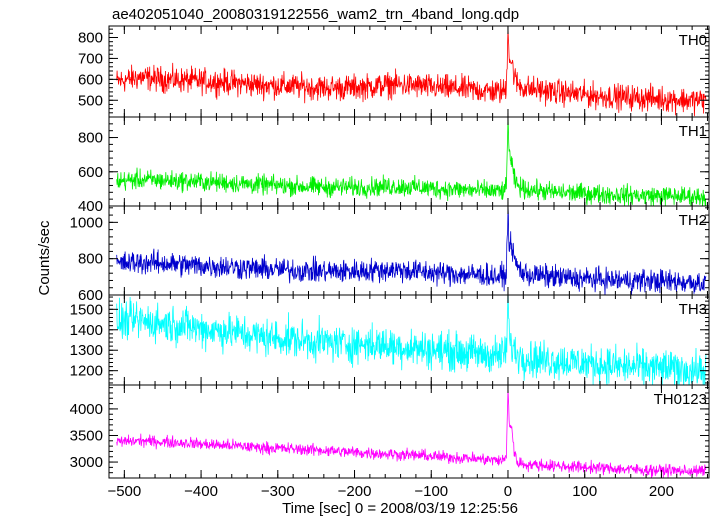 This screenshot has width=717, height=516. Describe the element at coordinates (86, 309) in the screenshot. I see `y-tick-label: 1500` at that location.